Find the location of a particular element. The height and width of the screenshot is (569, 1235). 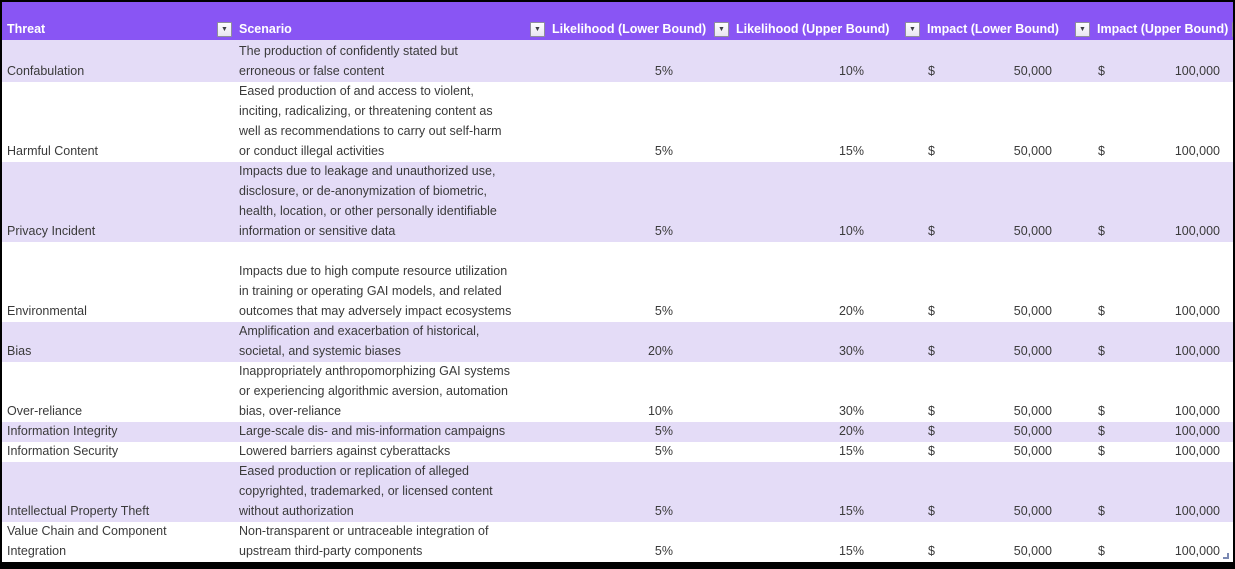

filter-button-scenario: ▼ is located at coordinates (537, 29).